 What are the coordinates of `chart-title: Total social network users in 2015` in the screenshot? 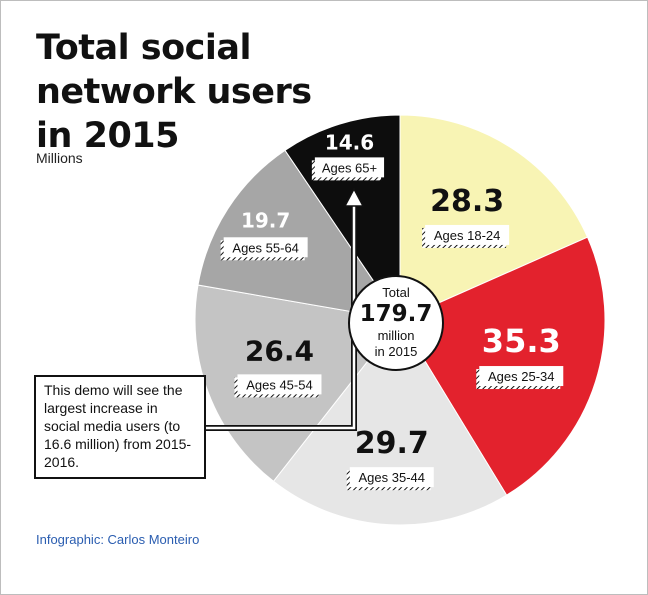 It's located at (174, 92).